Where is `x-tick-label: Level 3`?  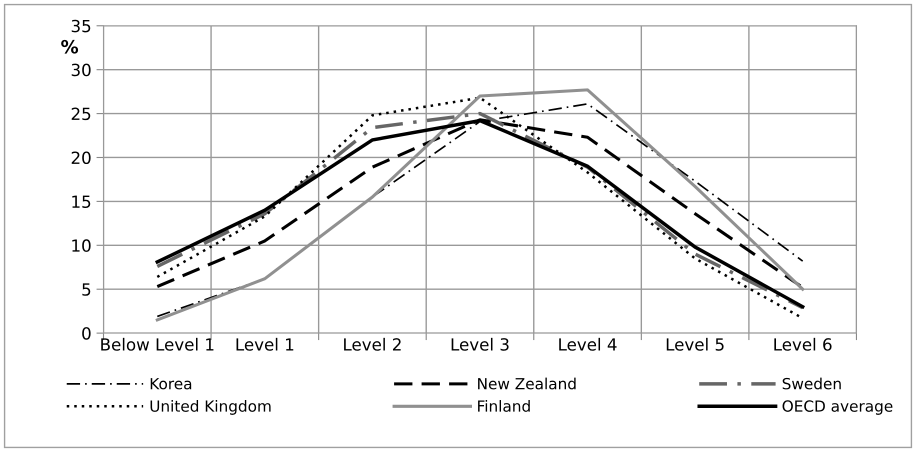
x-tick-label: Level 3 is located at coordinates (480, 344).